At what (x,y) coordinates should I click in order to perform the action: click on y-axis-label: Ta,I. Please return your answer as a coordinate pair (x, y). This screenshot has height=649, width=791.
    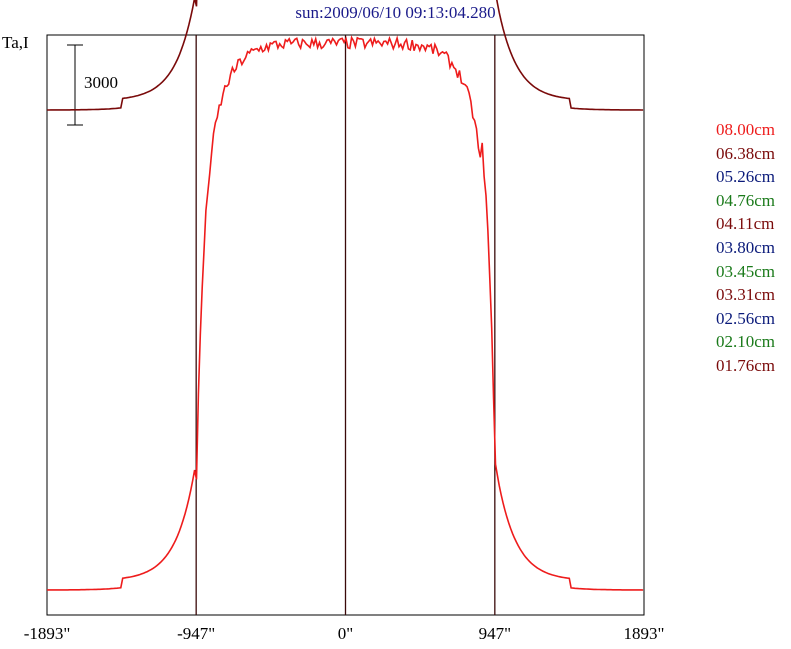
    Looking at the image, I should click on (15, 42).